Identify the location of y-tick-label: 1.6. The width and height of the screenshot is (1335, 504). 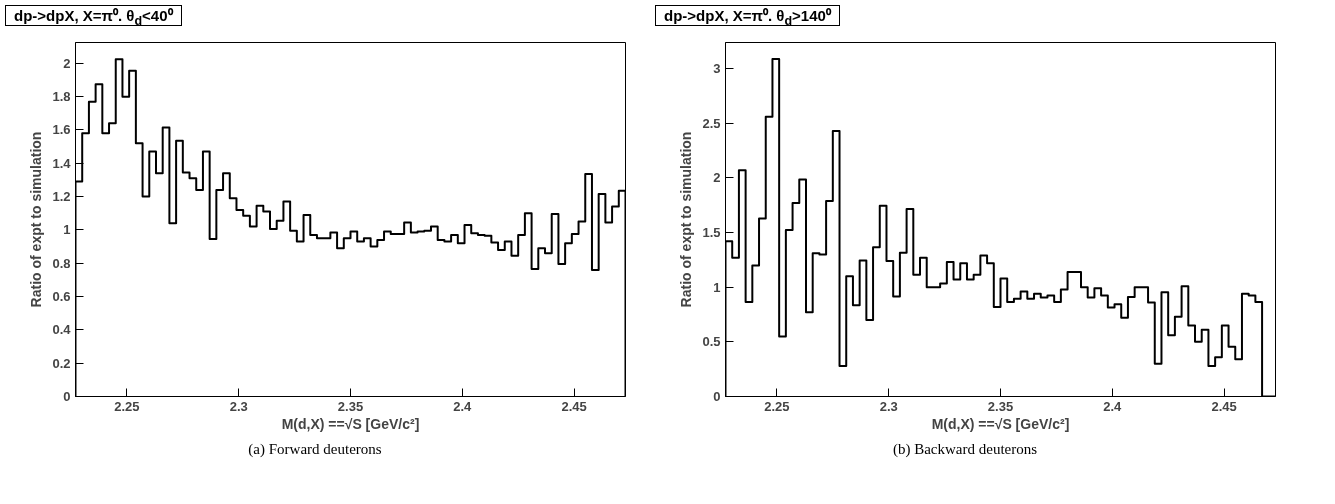
(61, 130).